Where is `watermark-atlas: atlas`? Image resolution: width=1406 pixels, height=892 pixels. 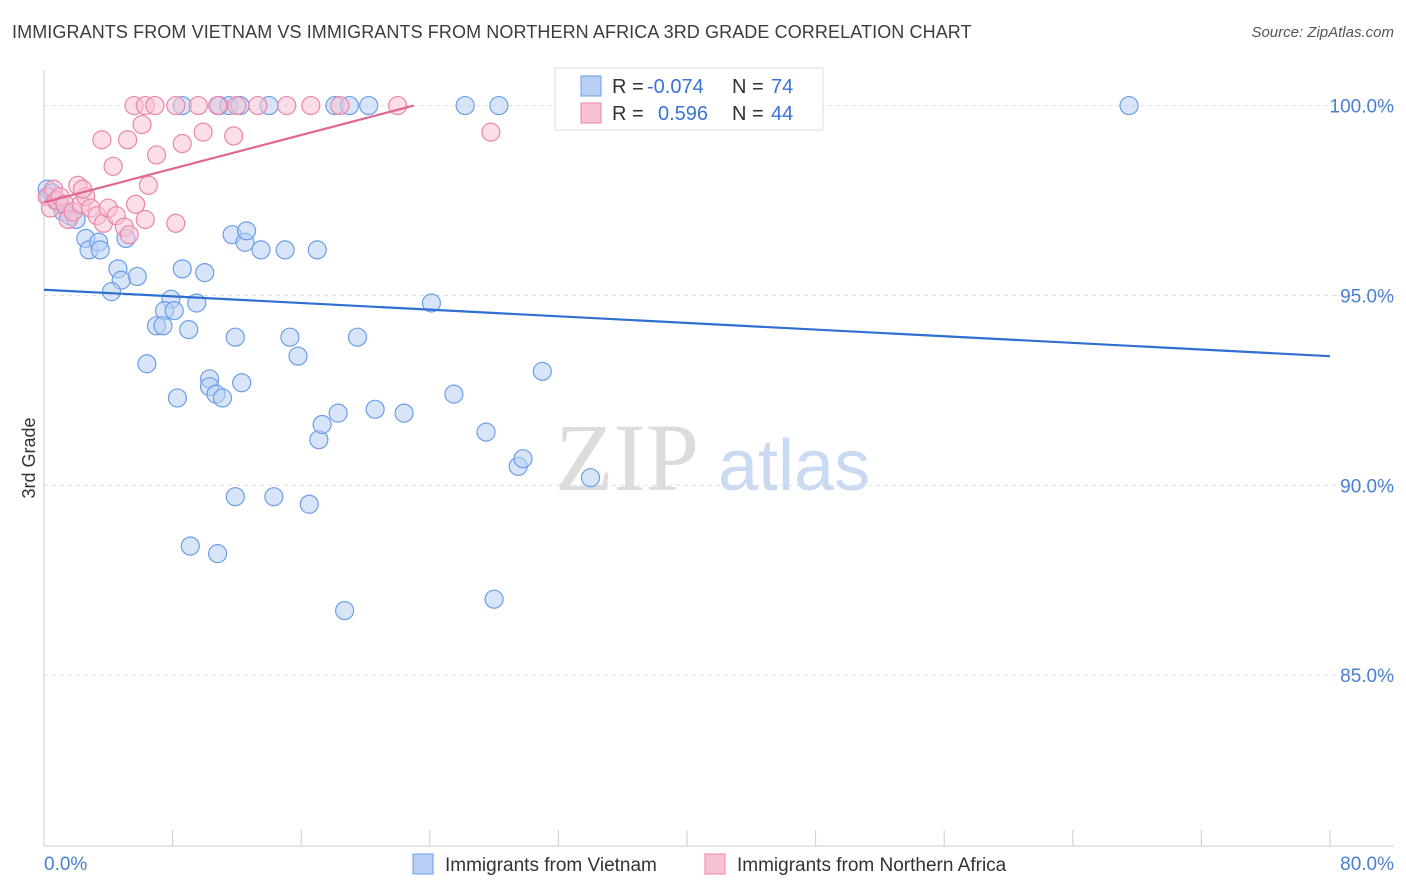
watermark-atlas: atlas is located at coordinates (794, 466).